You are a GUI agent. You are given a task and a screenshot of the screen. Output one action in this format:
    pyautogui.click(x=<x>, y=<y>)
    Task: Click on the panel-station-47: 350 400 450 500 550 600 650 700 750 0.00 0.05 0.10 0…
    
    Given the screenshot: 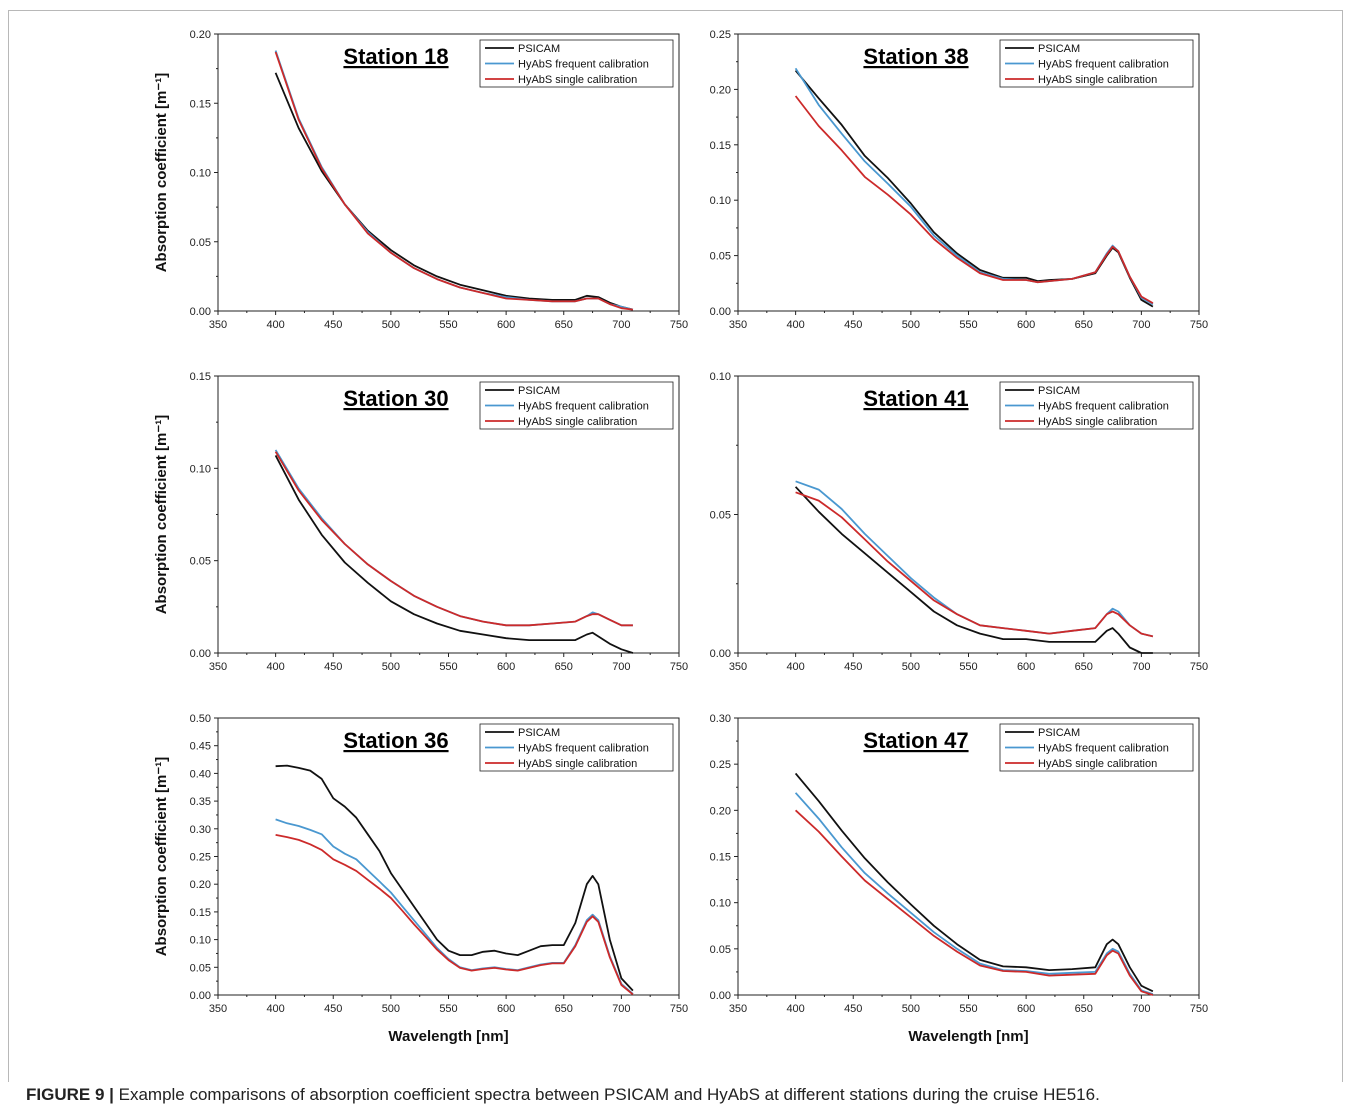 What is the action you would take?
    pyautogui.click(x=959, y=879)
    